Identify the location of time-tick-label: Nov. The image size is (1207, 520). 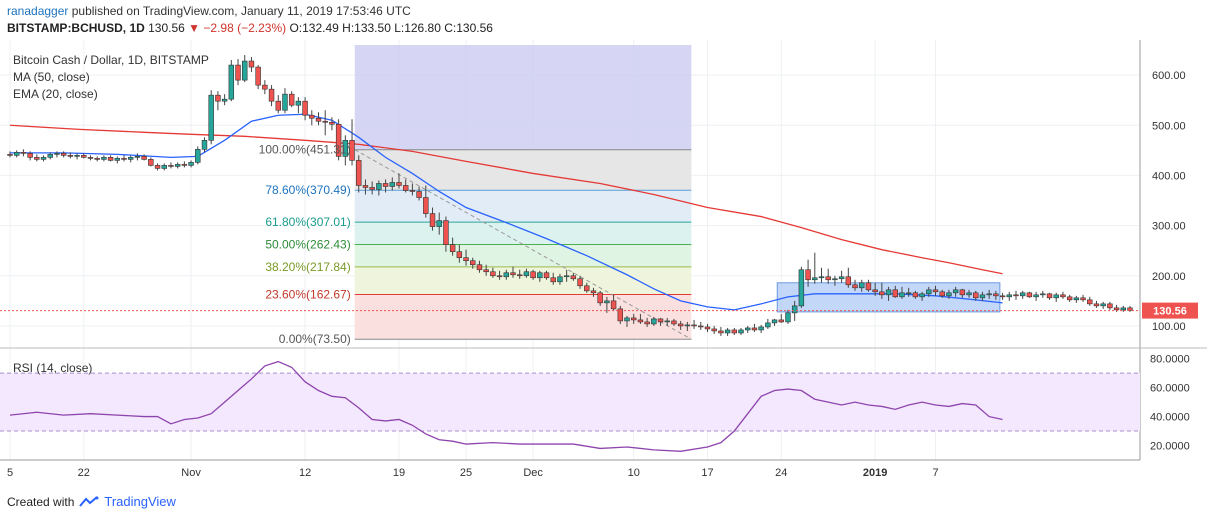
(191, 473).